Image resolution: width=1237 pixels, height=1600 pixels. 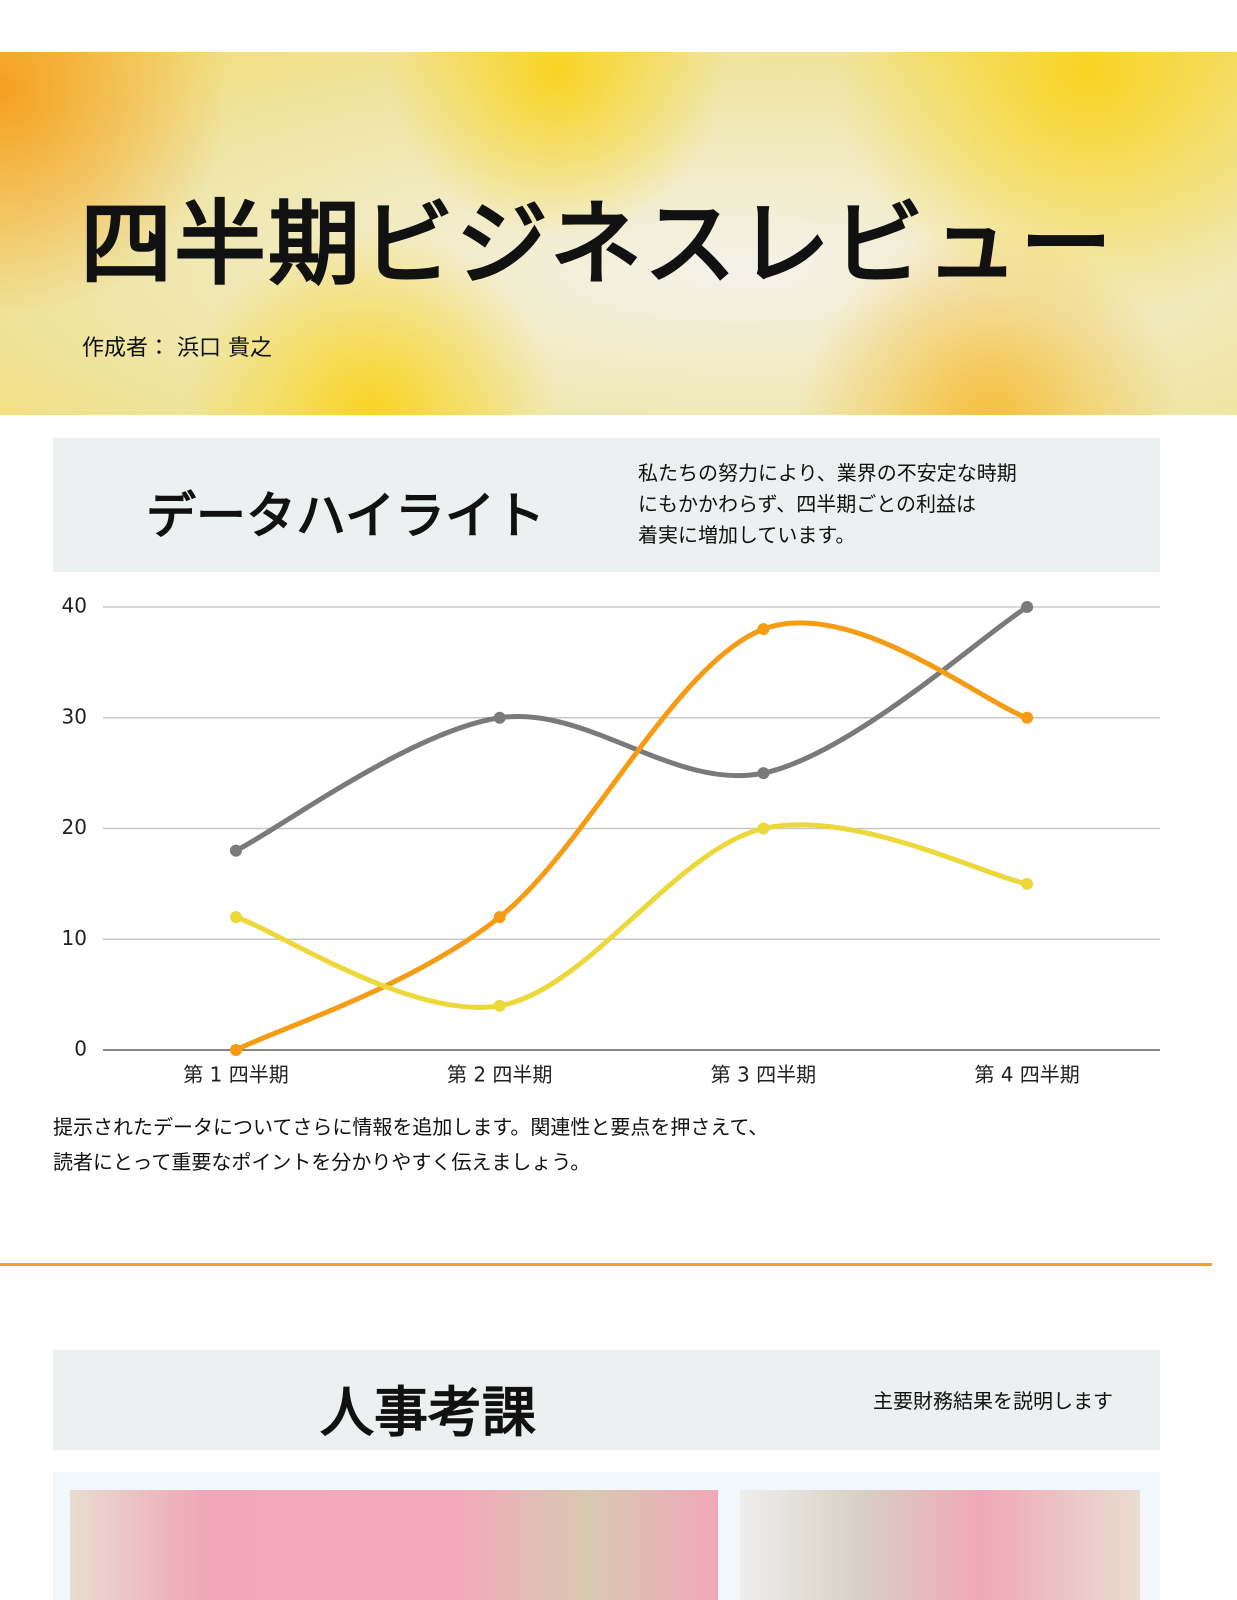 What do you see at coordinates (747, 535) in the screenshot?
I see `text-line: 着実に増加しています。` at bounding box center [747, 535].